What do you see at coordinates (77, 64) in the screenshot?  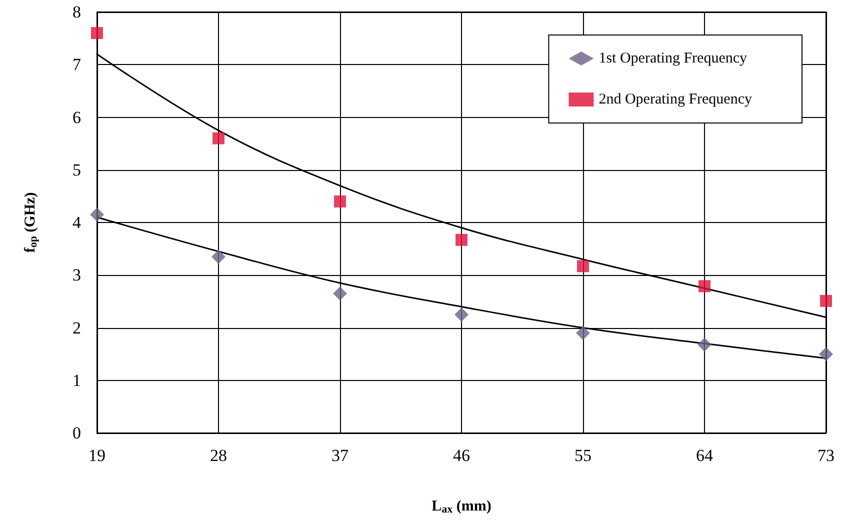 I see `y-tick-label: 7` at bounding box center [77, 64].